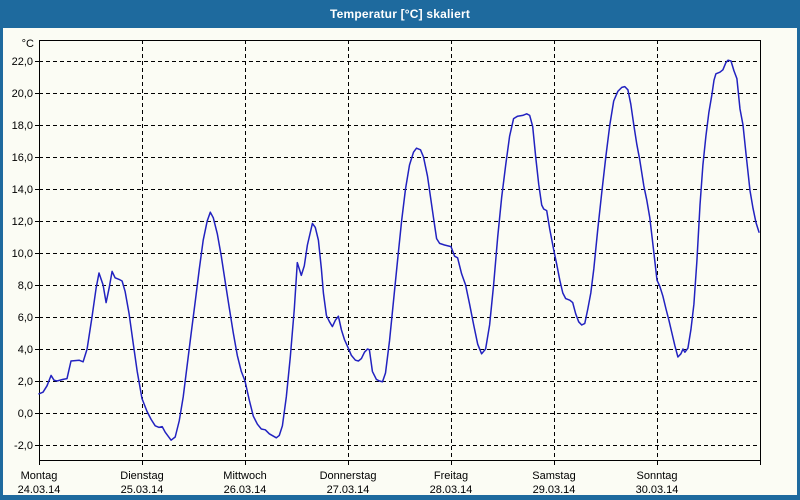  I want to click on title-bar: Temperatur [°C] skaliert, so click(400, 14).